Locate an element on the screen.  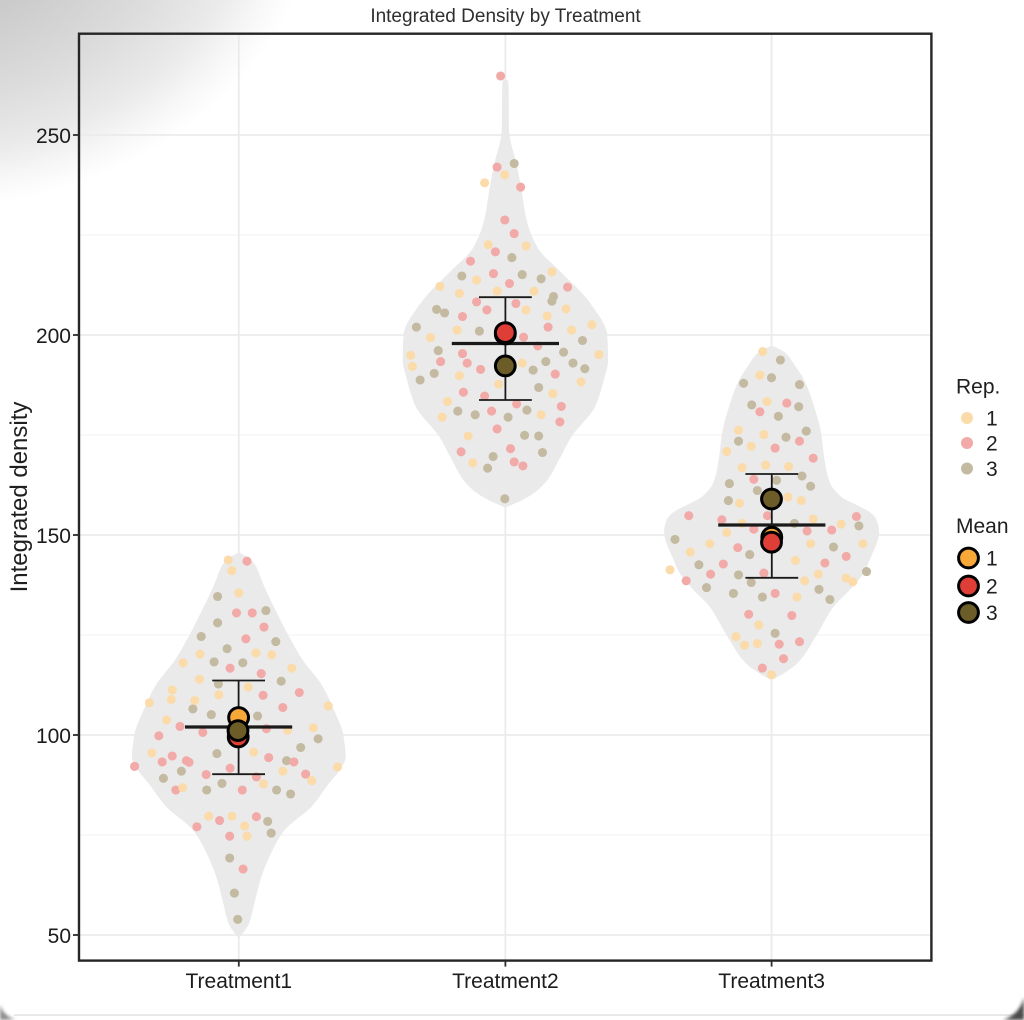
svg-text: 100 is located at coordinates (53, 736).